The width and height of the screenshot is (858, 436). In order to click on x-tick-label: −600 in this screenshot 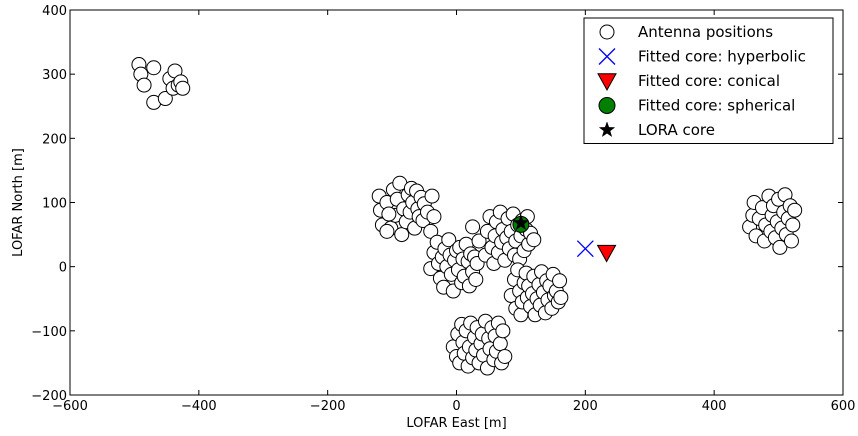, I will do `click(70, 406)`.